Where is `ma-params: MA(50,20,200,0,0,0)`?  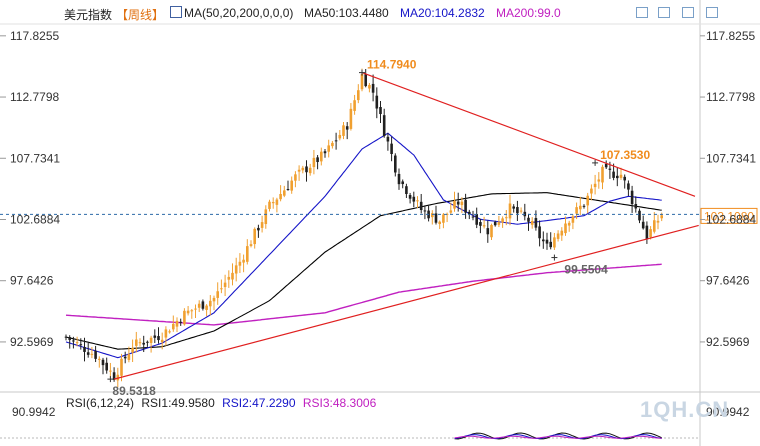
ma-params: MA(50,20,200,0,0,0) is located at coordinates (239, 13).